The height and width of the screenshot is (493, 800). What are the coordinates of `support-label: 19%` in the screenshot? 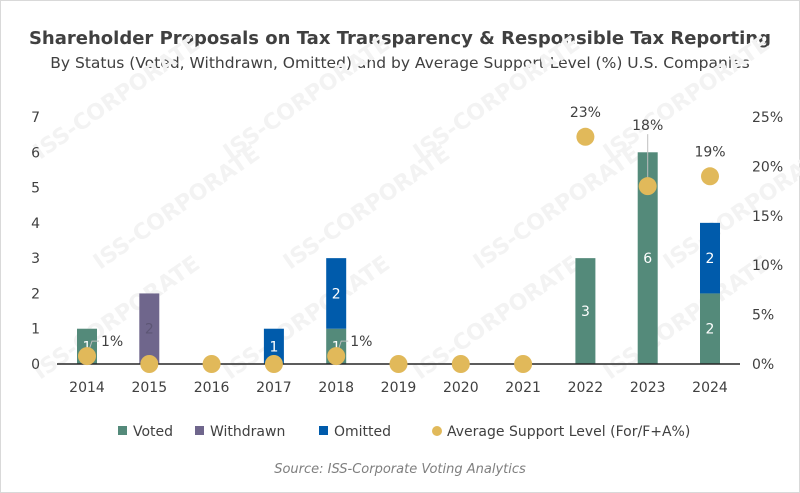 It's located at (709, 152).